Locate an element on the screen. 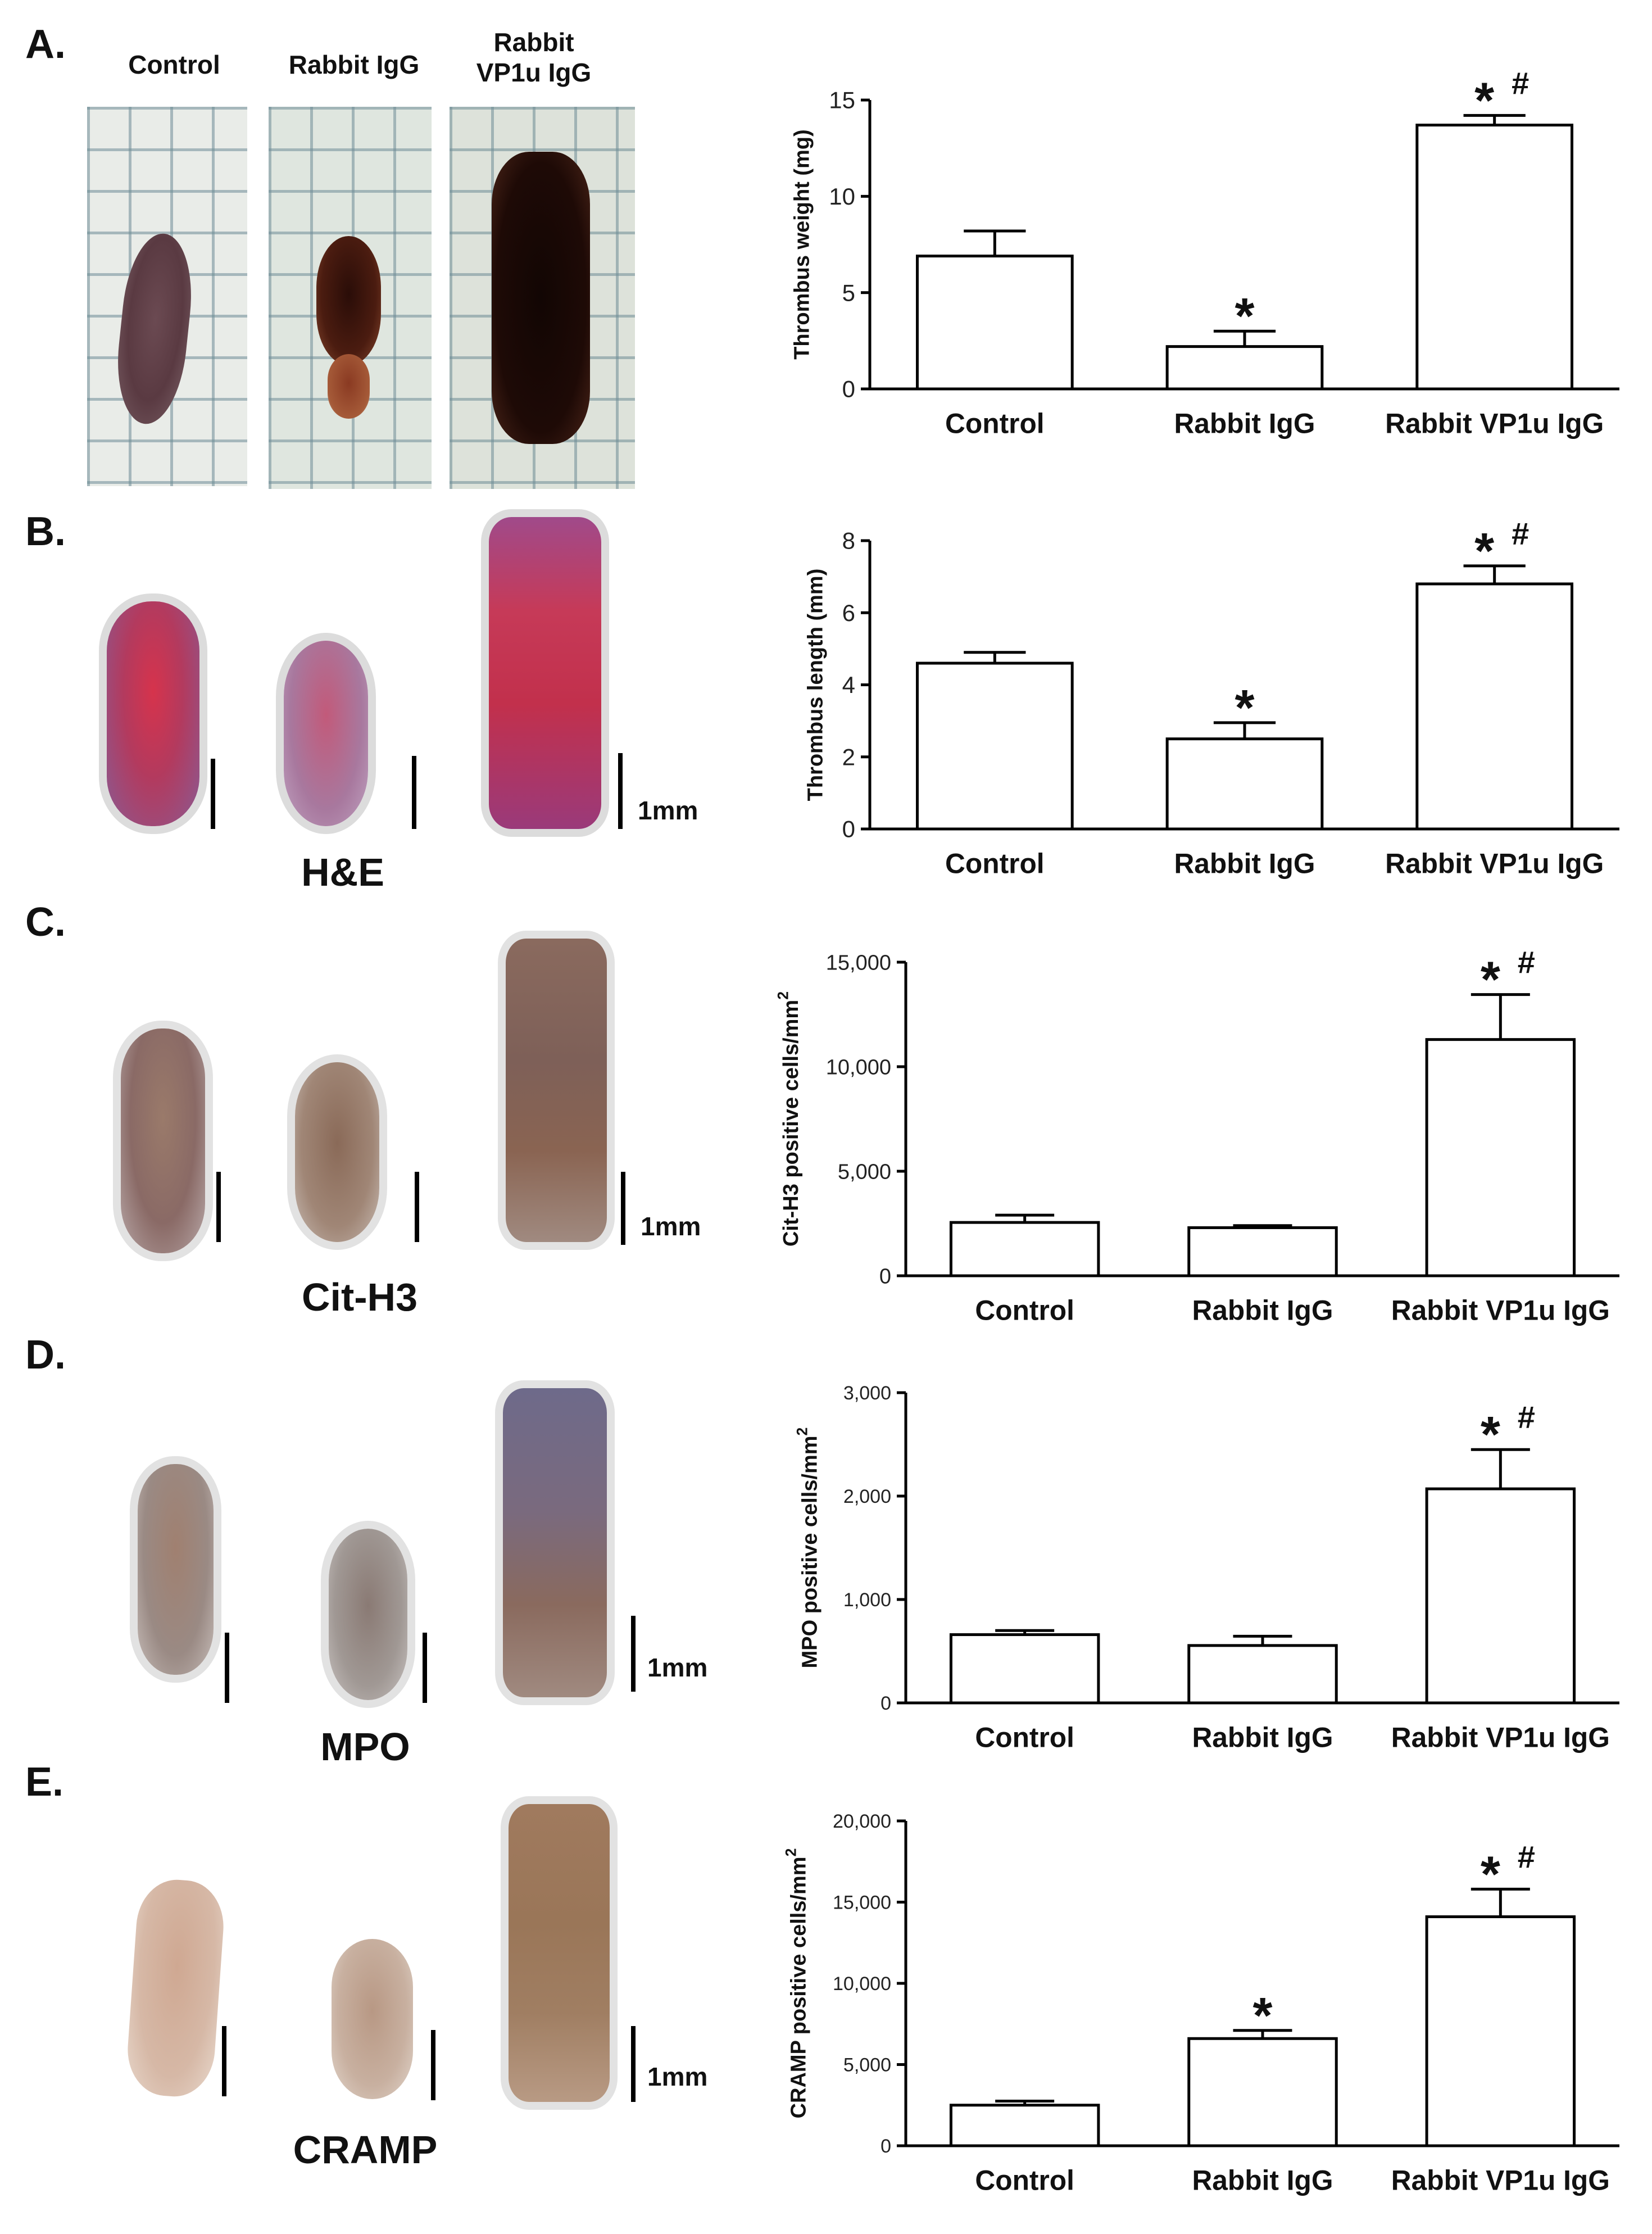  scale-bar-cramp-rabbit-igg is located at coordinates (433, 2065).